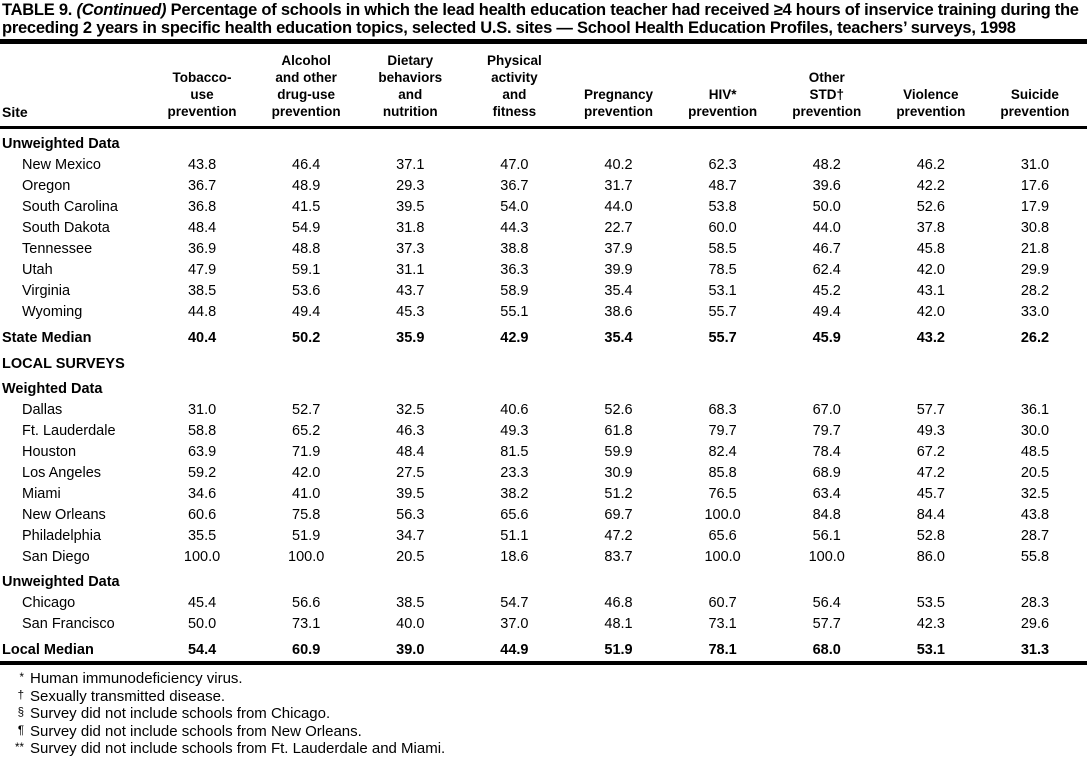 This screenshot has width=1087, height=775. I want to click on value-cell: 48.5, so click(1035, 451).